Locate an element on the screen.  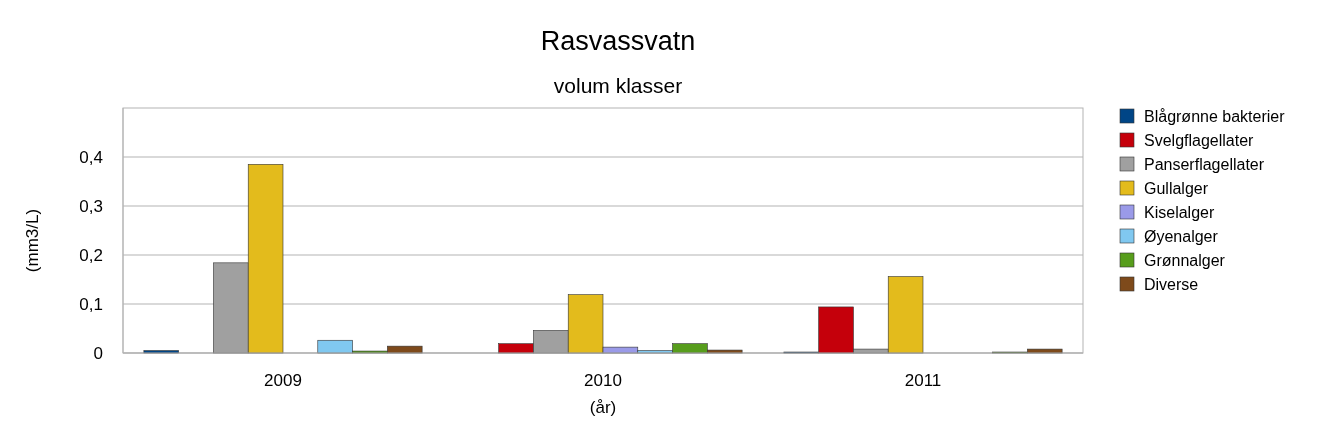
legend-label: Kiselalger is located at coordinates (1179, 212).